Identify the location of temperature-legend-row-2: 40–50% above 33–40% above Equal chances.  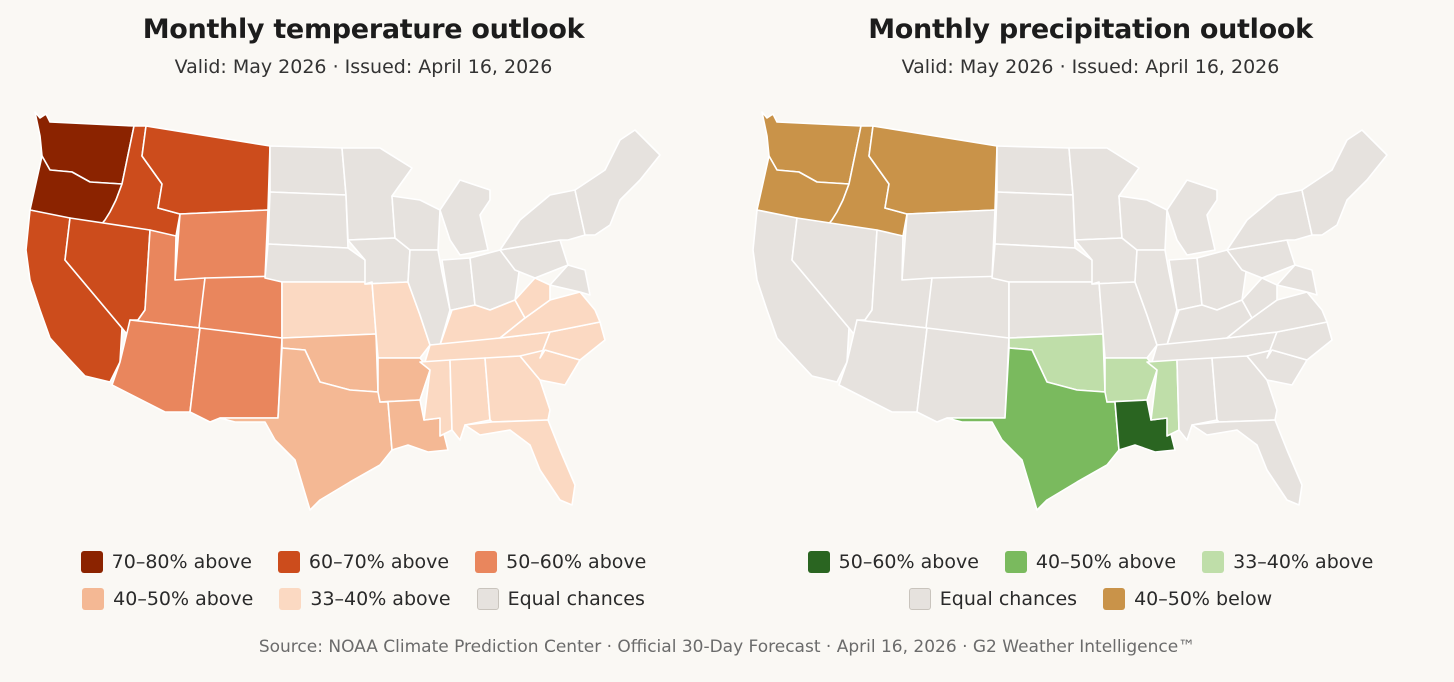
(363, 599).